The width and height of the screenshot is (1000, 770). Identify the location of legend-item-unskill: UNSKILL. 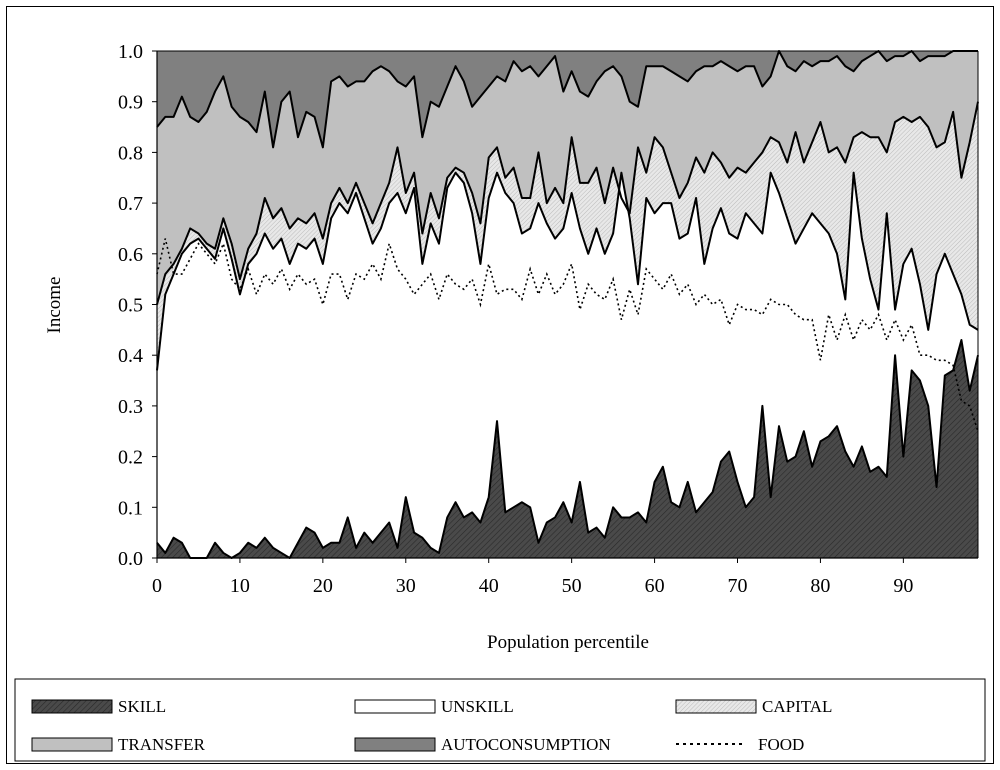
(434, 706).